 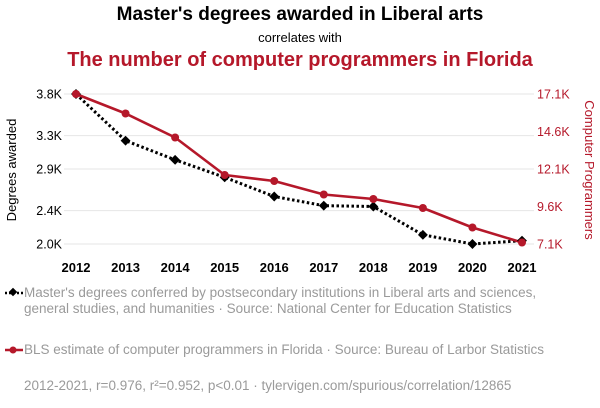 What do you see at coordinates (323, 267) in the screenshot?
I see `x-tick-label: 2017` at bounding box center [323, 267].